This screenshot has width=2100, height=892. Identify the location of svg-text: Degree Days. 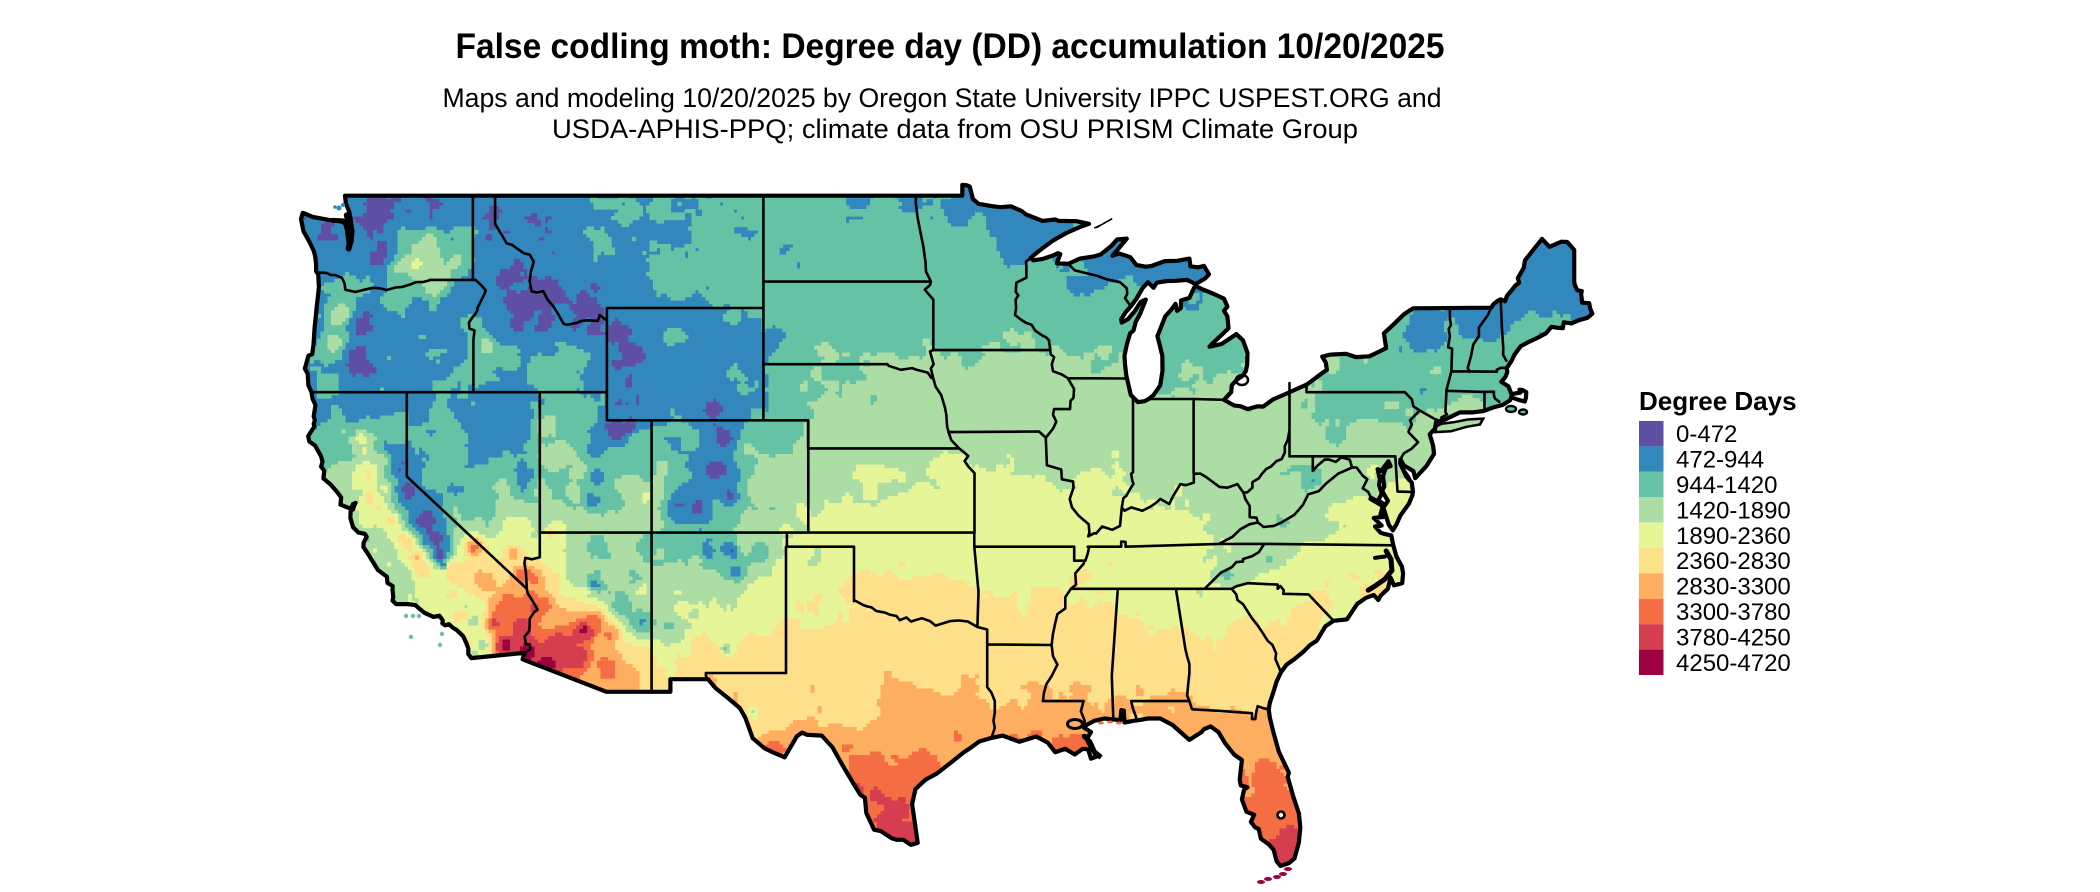
(1718, 401).